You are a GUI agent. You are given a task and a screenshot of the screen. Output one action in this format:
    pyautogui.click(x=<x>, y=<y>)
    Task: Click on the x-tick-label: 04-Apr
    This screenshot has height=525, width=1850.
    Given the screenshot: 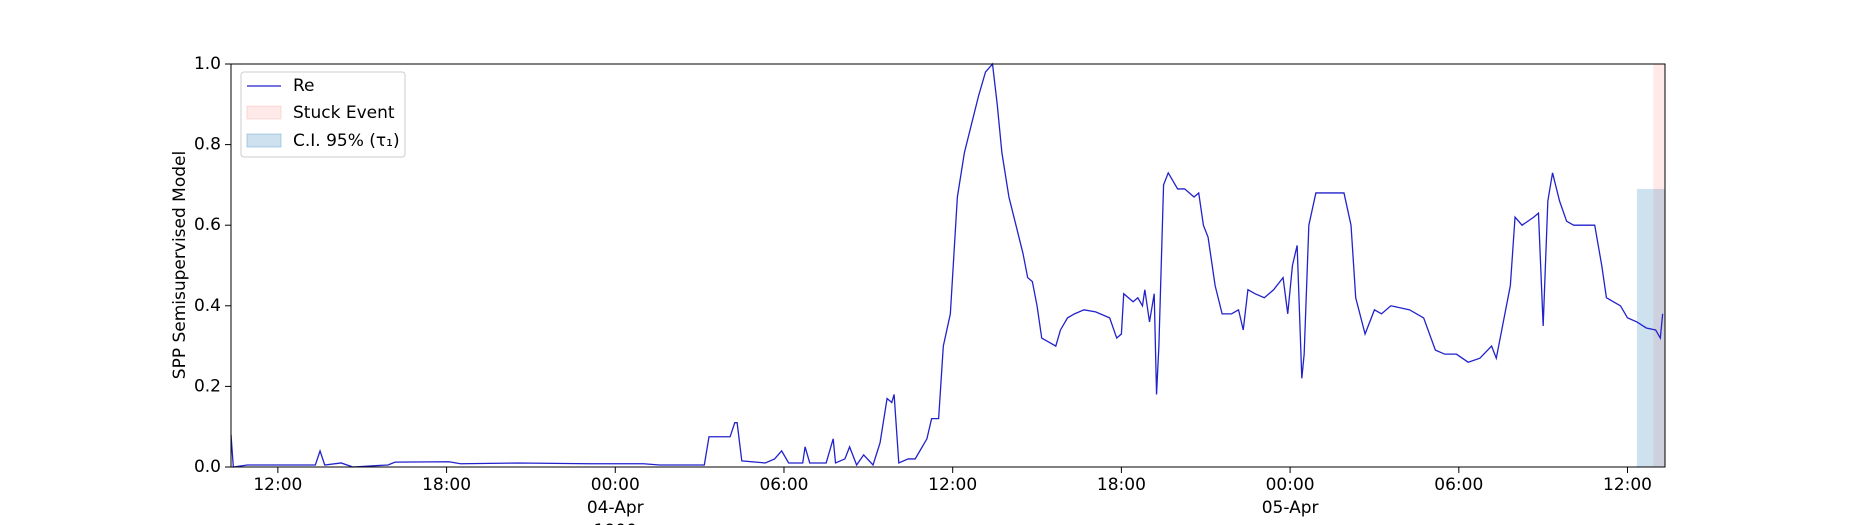 What is the action you would take?
    pyautogui.click(x=615, y=508)
    